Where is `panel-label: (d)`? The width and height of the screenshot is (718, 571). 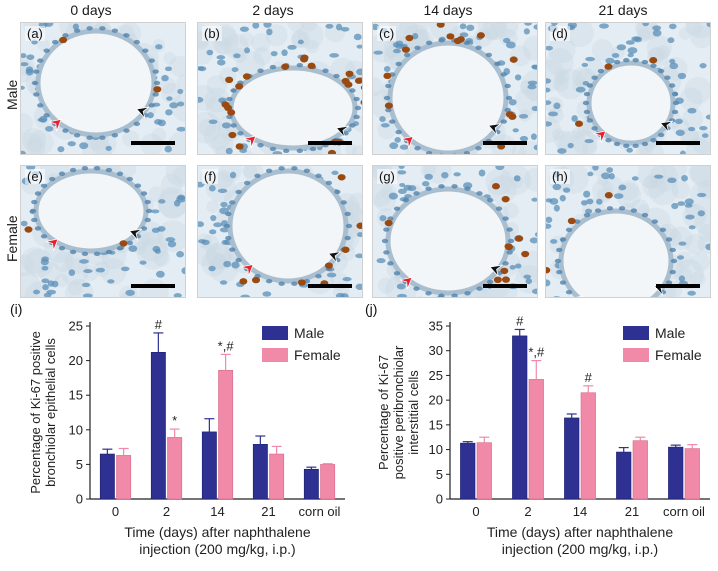
panel-label: (d) is located at coordinates (560, 33).